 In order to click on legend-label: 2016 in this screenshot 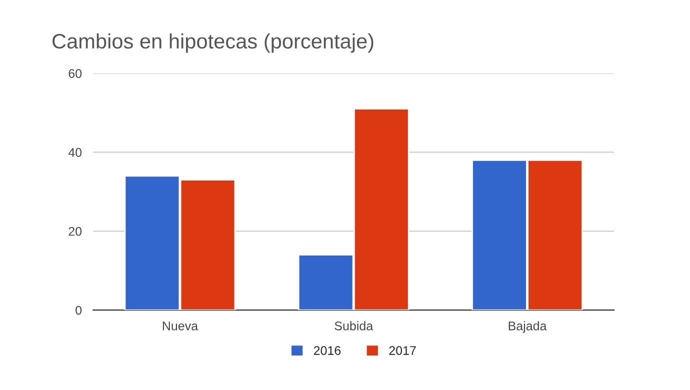, I will do `click(327, 350)`.